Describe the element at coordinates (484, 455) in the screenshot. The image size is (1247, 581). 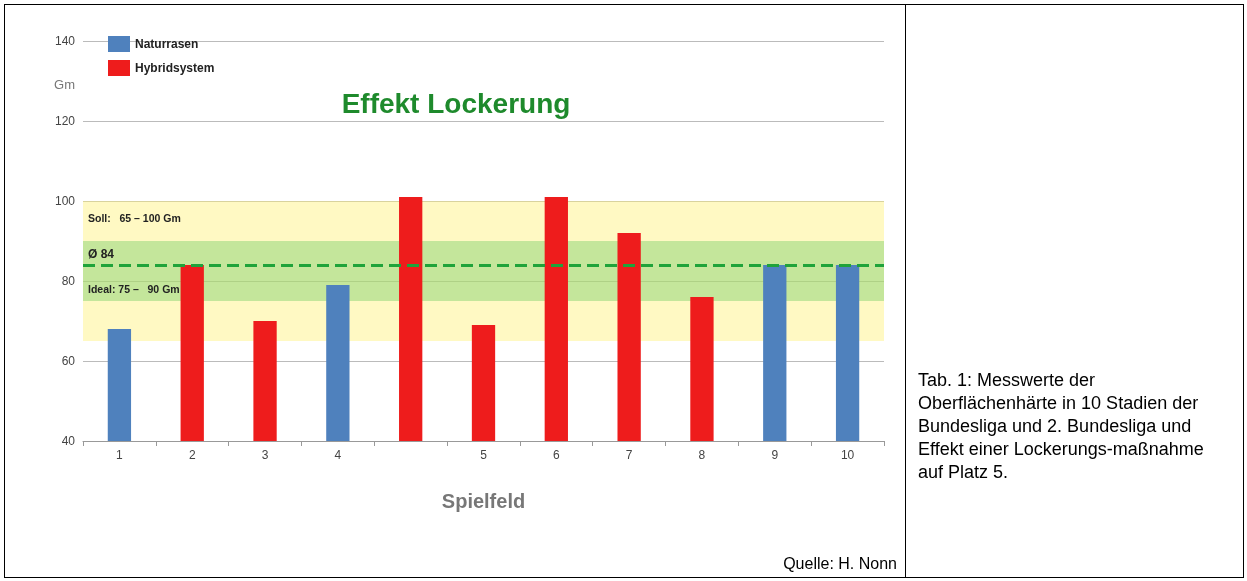
I see `x-tick-label: 5` at that location.